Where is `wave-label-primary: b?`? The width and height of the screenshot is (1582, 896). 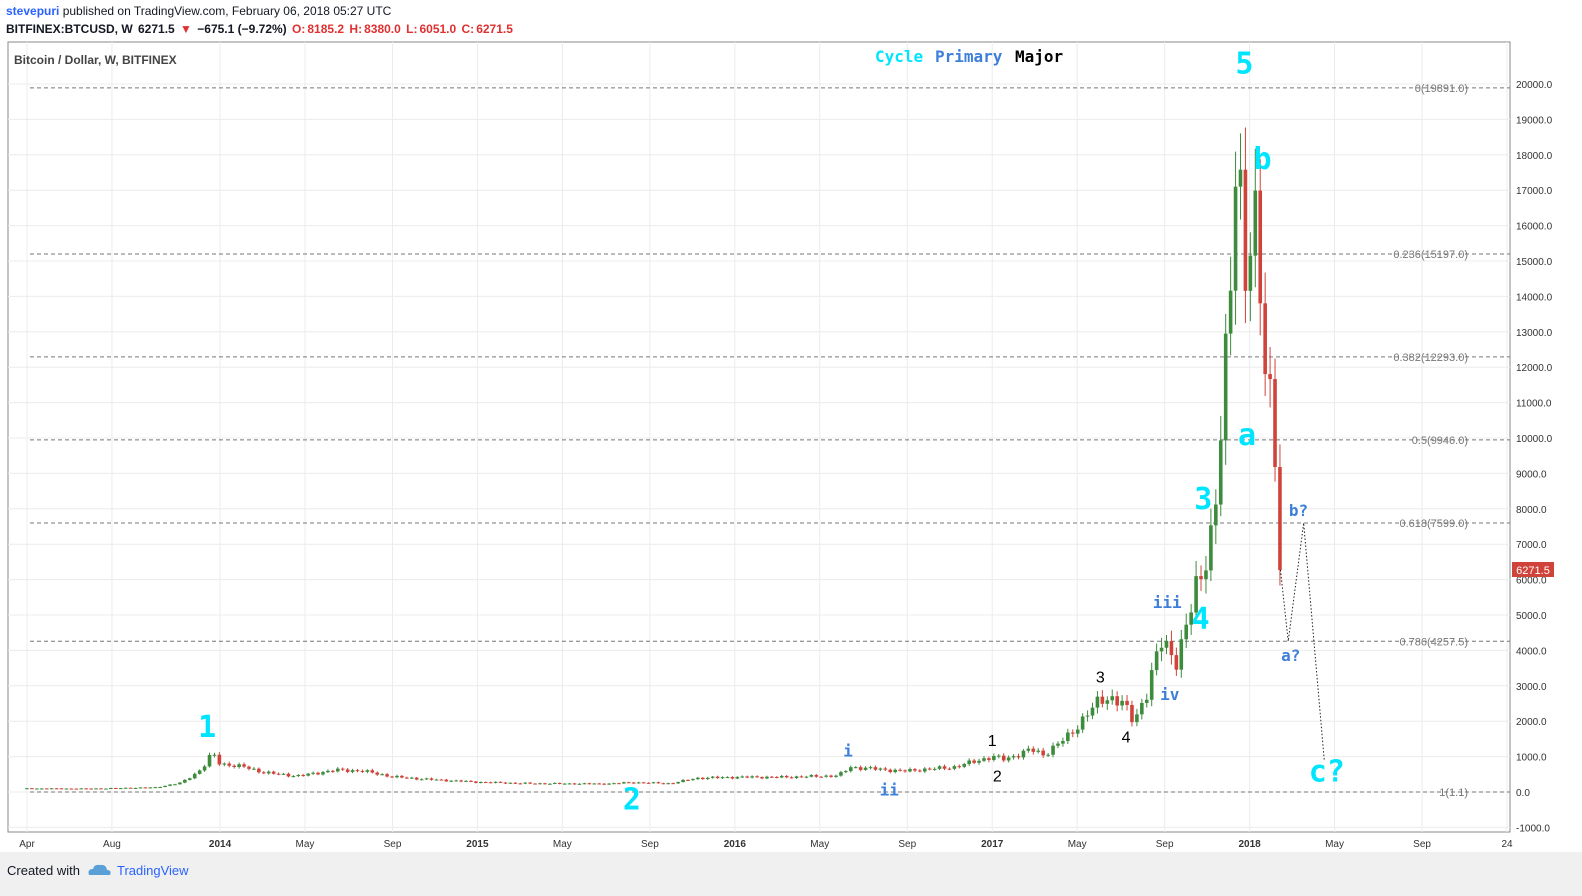
wave-label-primary: b? is located at coordinates (1298, 510).